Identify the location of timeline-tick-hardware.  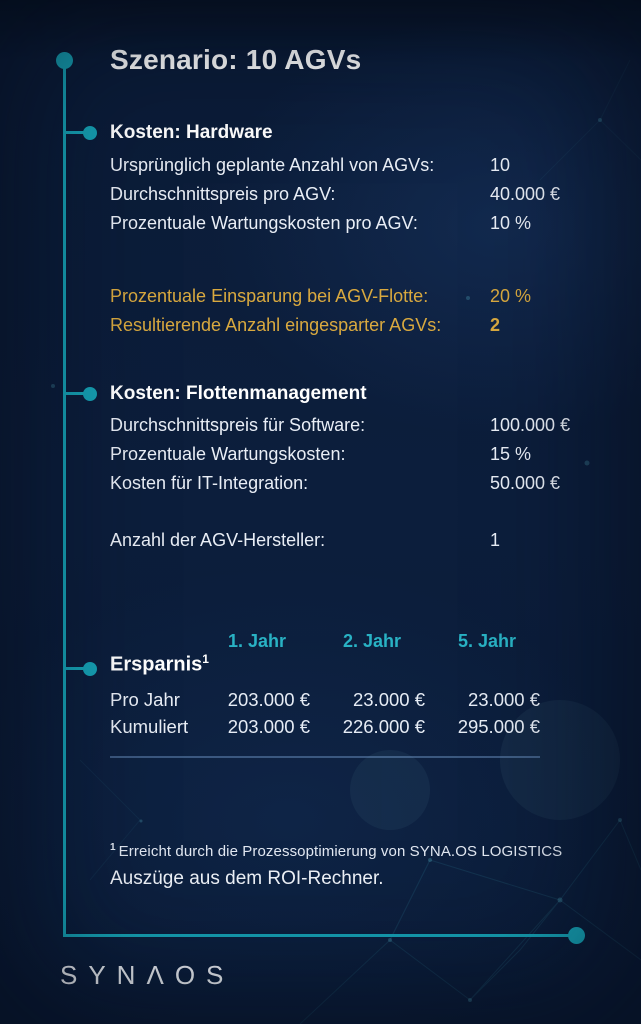
(76, 132).